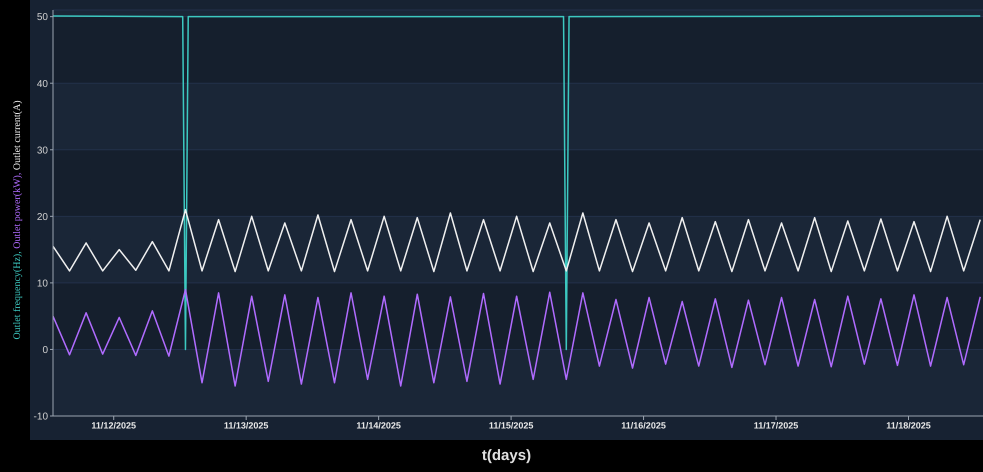 This screenshot has width=983, height=472. What do you see at coordinates (42, 18) in the screenshot?
I see `y-tick-label: 50` at bounding box center [42, 18].